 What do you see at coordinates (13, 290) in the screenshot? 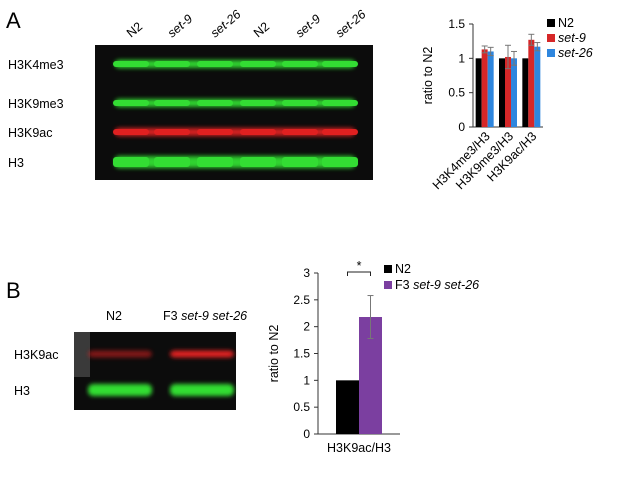
I see `panel-b-letter: B` at bounding box center [13, 290].